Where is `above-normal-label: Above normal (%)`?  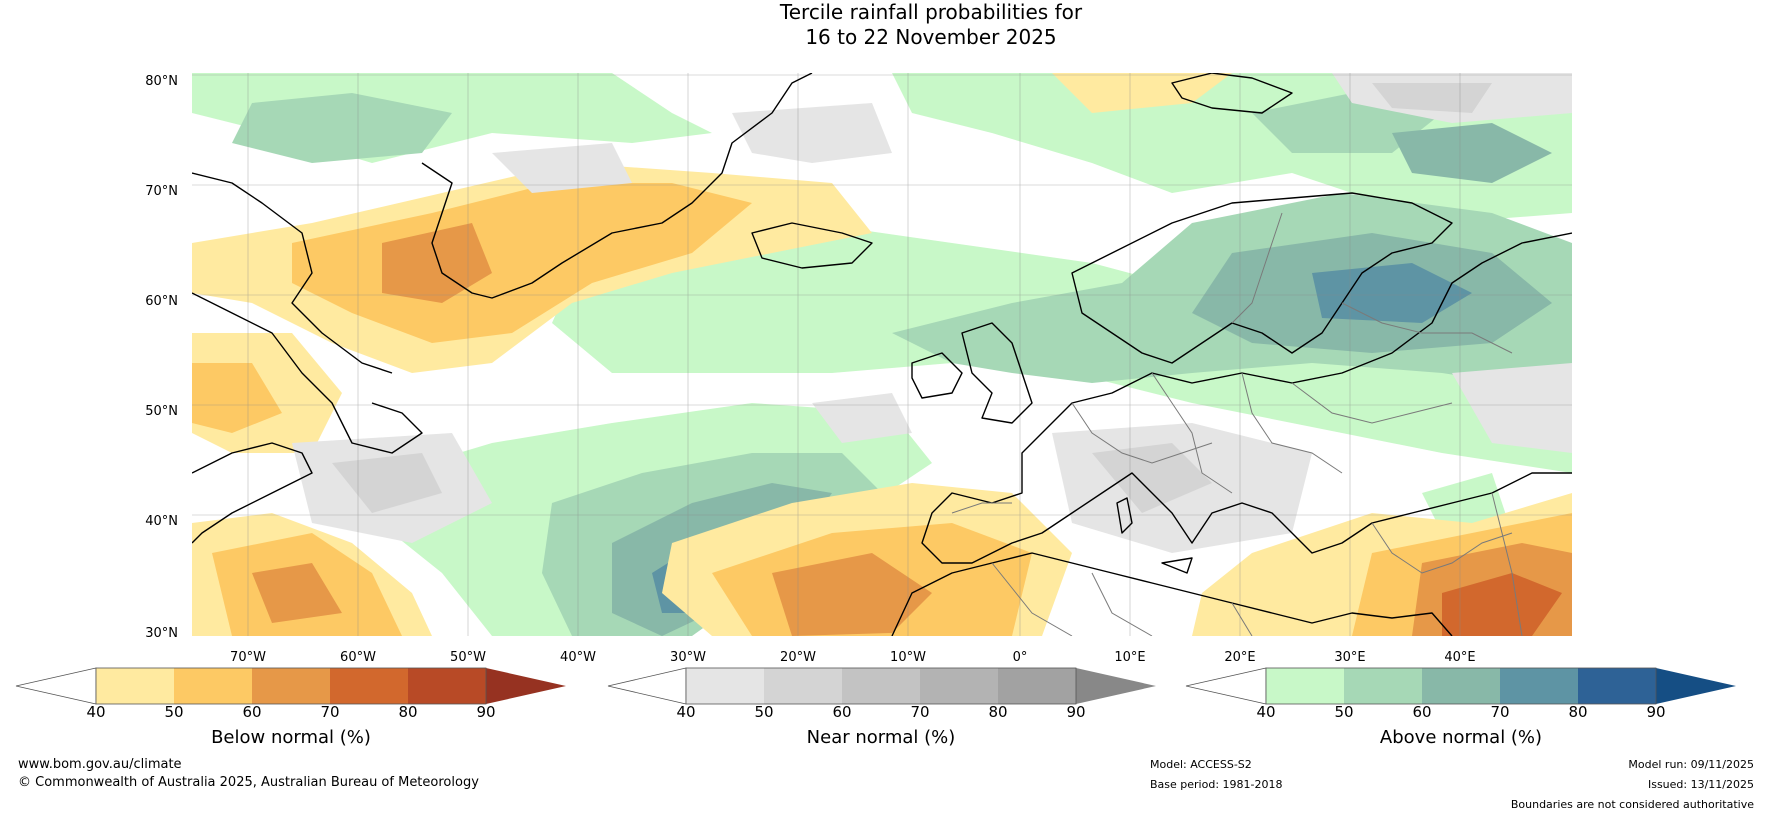 above-normal-label: Above normal (%) is located at coordinates (1461, 737).